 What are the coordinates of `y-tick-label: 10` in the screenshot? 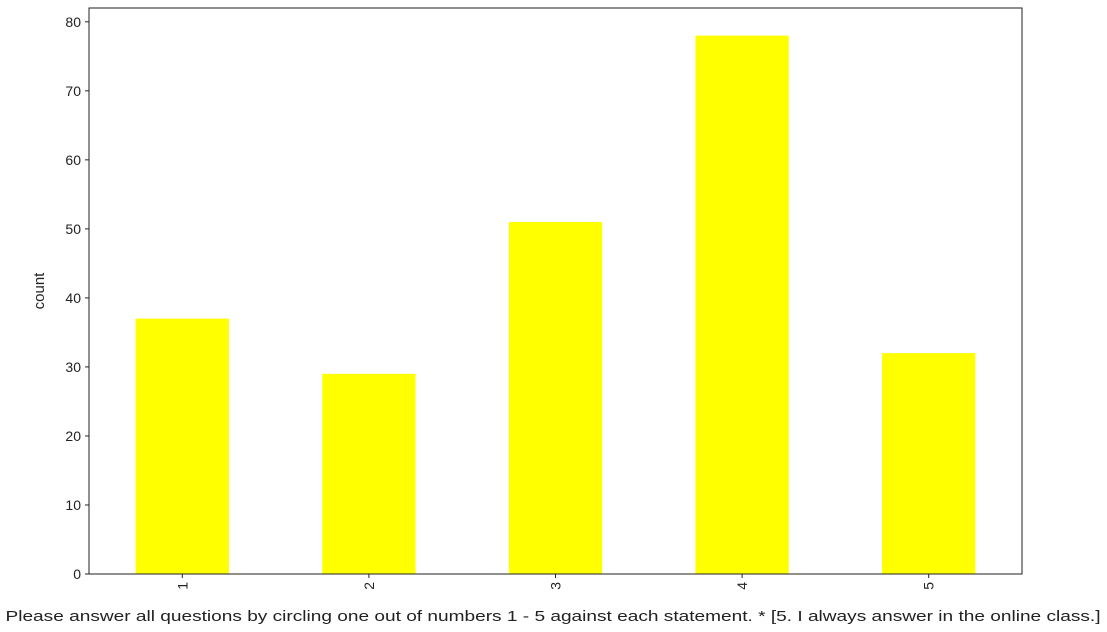 It's located at (73, 505).